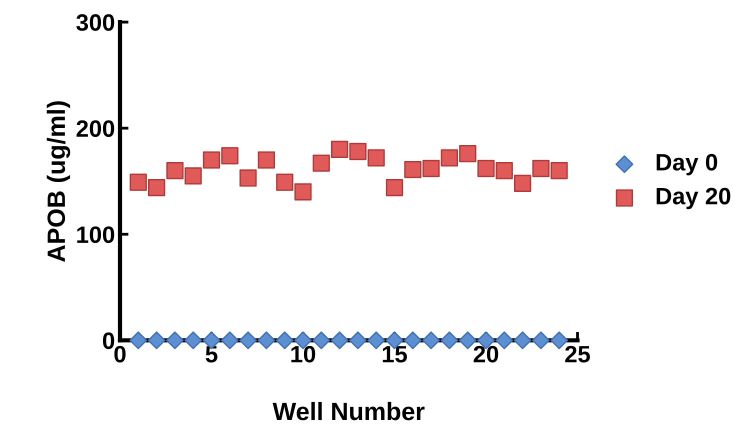 The image size is (750, 442). What do you see at coordinates (394, 354) in the screenshot?
I see `x-tick-label: 15` at bounding box center [394, 354].